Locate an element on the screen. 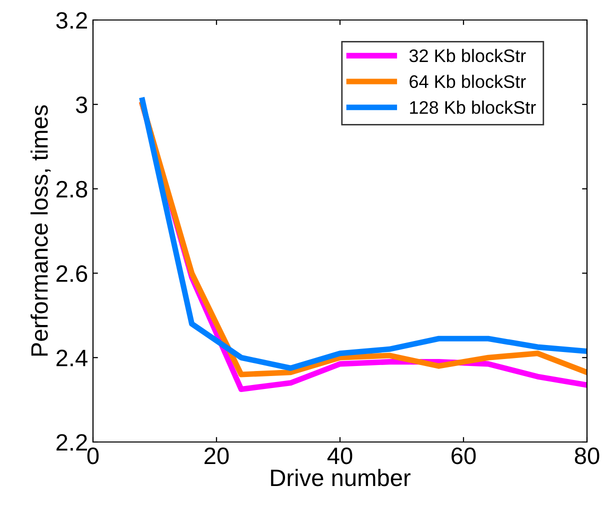 The height and width of the screenshot is (507, 606). x-axis-title: Drive number is located at coordinates (340, 477).